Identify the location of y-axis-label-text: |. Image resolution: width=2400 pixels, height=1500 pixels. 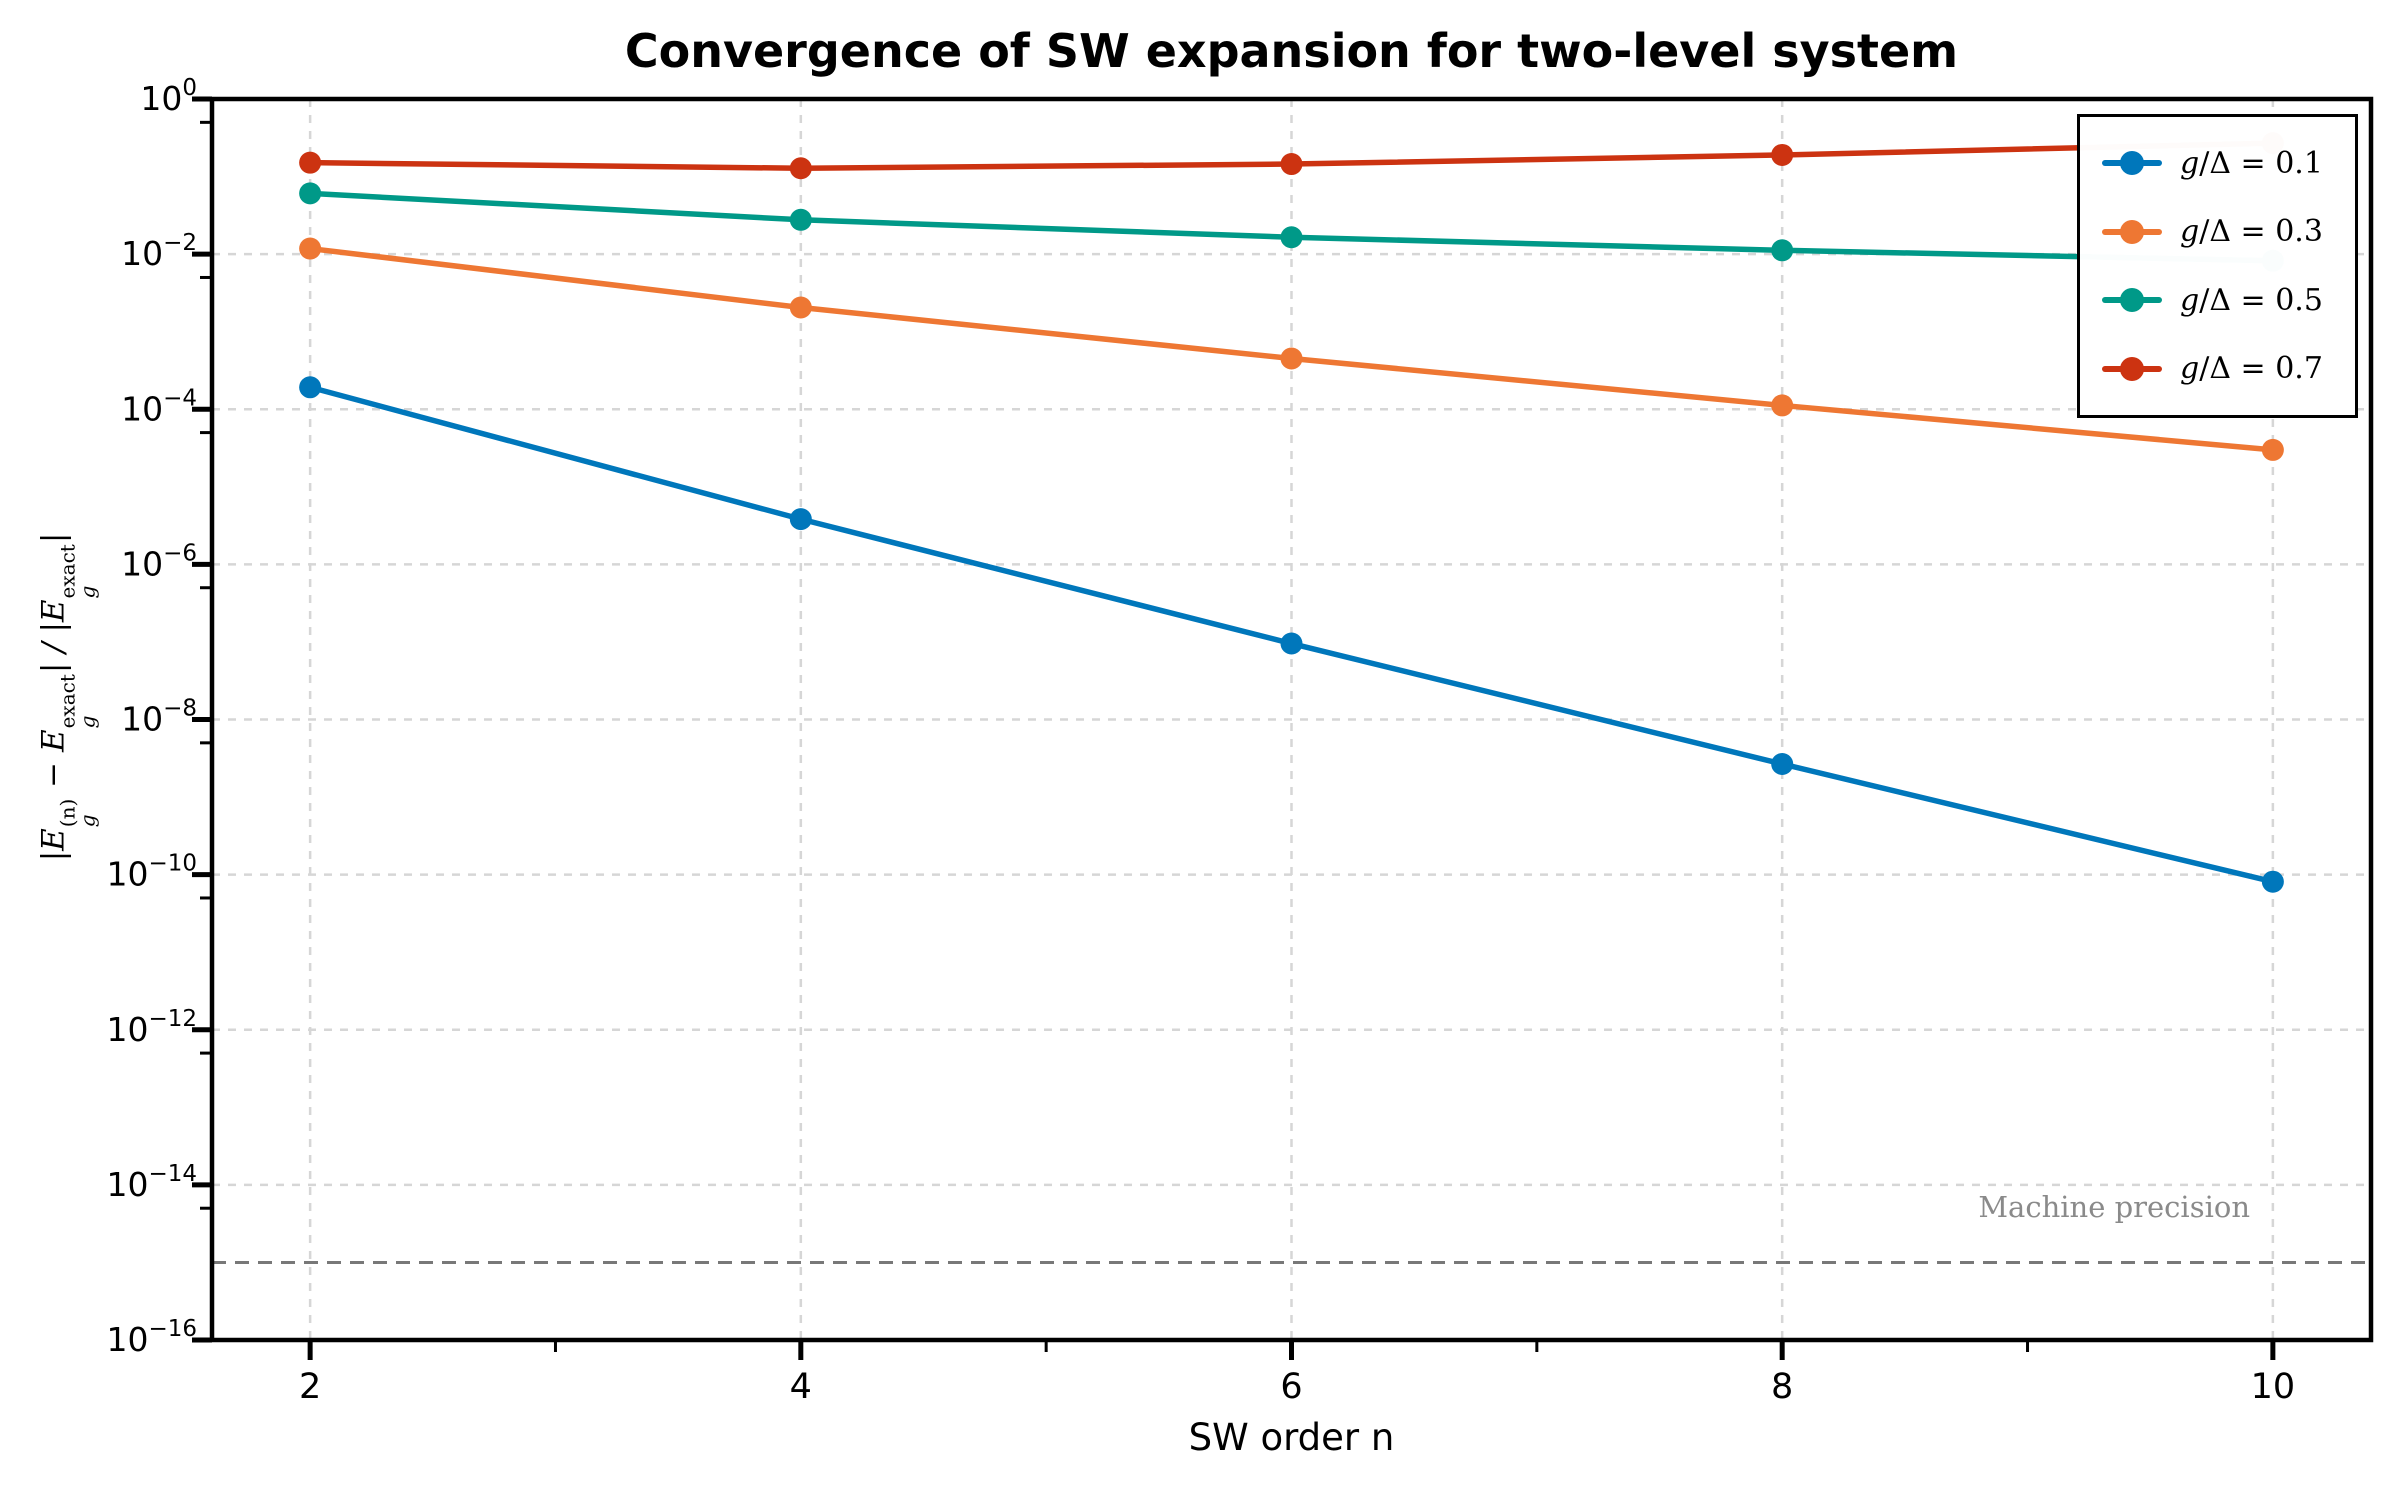
(53, 538).